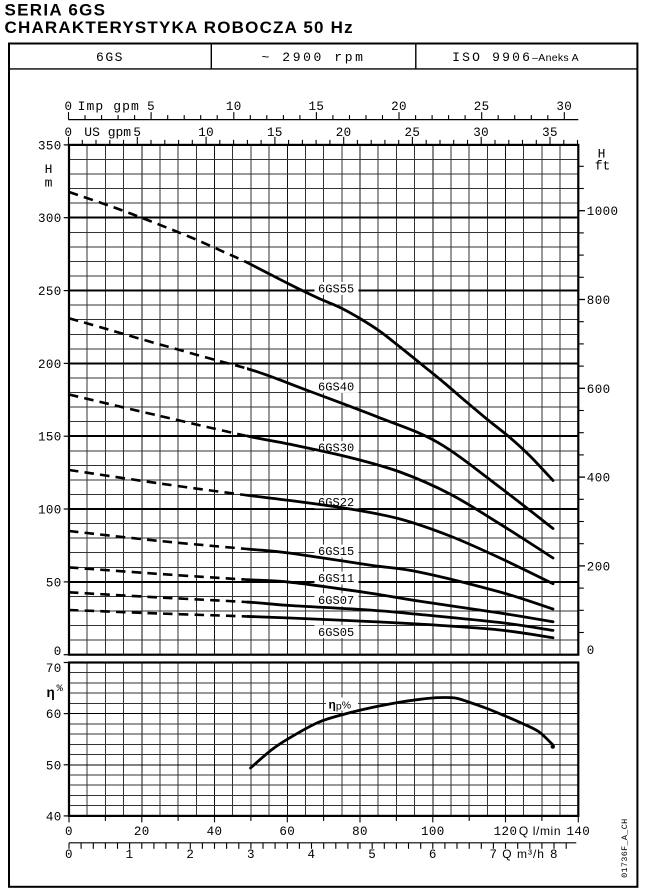 This screenshot has height=895, width=647. Describe the element at coordinates (130, 855) in the screenshot. I see `svg-text: 1` at that location.